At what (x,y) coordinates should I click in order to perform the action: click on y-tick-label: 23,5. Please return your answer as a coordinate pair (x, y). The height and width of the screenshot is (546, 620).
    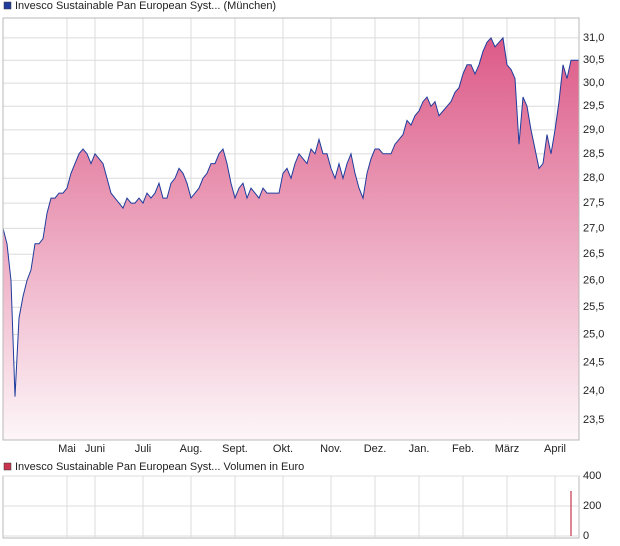
    Looking at the image, I should click on (593, 420).